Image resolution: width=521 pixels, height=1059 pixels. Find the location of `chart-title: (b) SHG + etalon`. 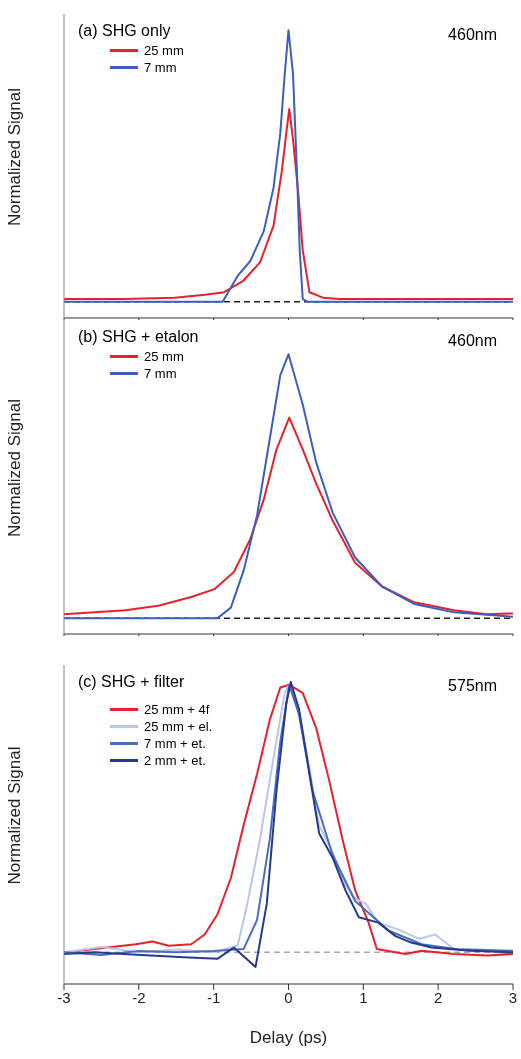

chart-title: (b) SHG + etalon is located at coordinates (138, 337).